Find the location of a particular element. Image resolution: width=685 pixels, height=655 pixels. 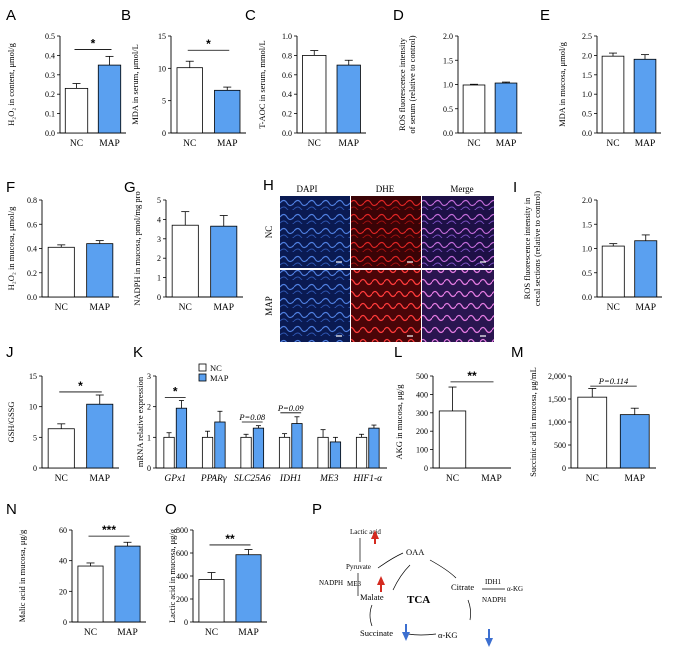

y-tick-label: 3 is located at coordinates (149, 376).